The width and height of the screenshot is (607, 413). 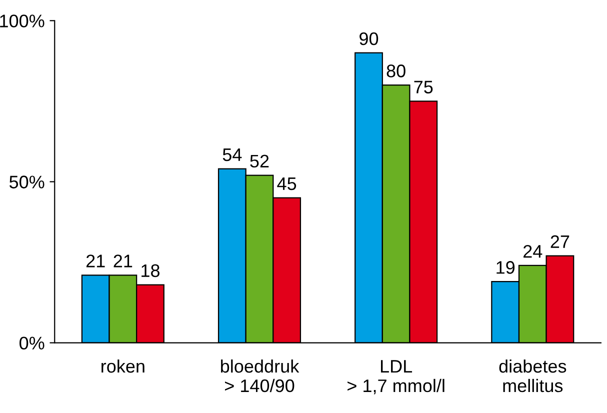 What do you see at coordinates (232, 155) in the screenshot?
I see `data-label: 54` at bounding box center [232, 155].